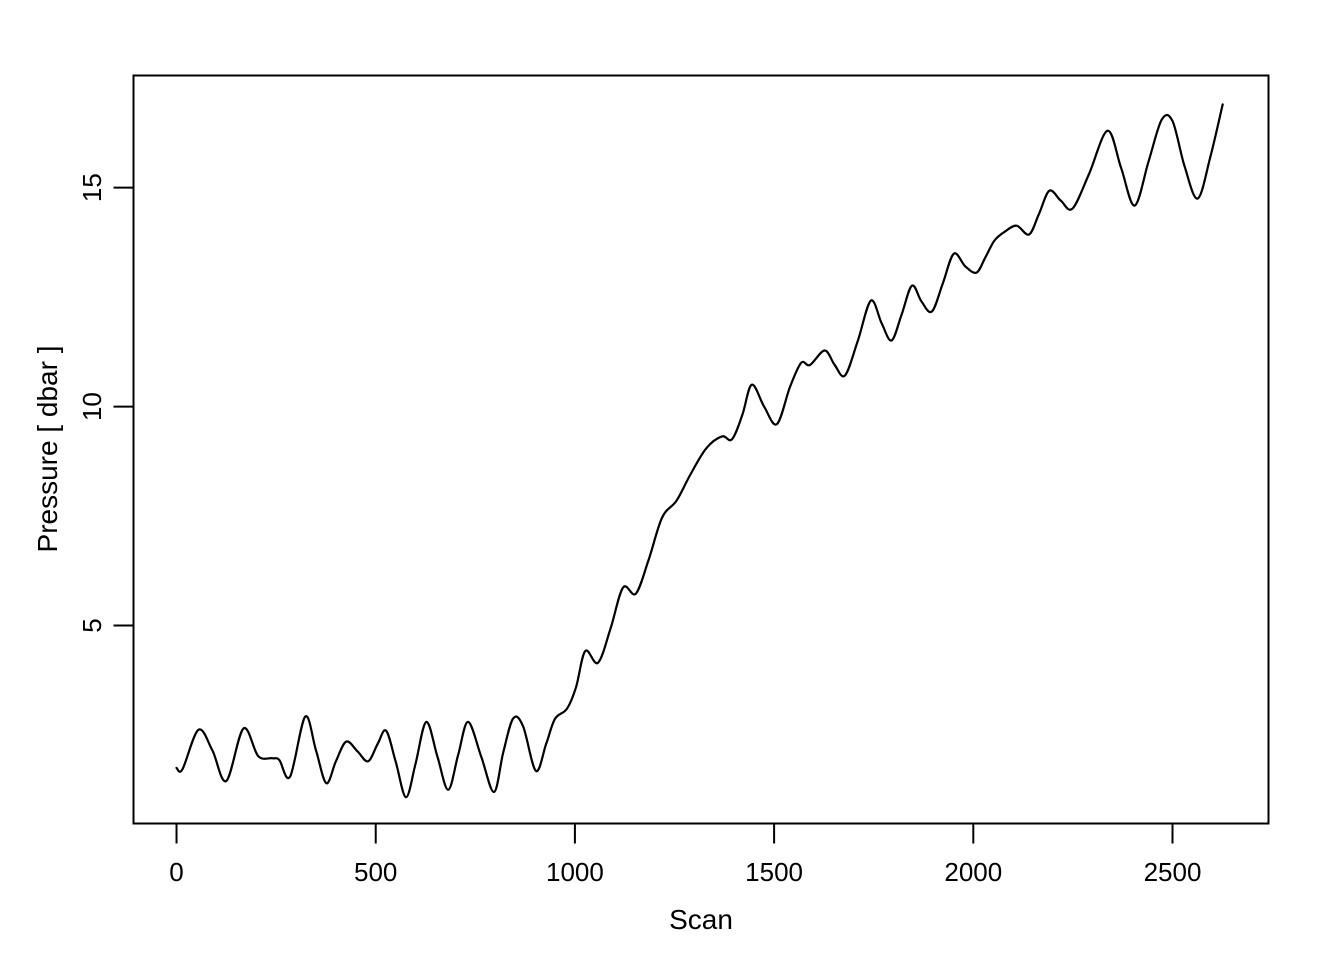 The image size is (1344, 960). I want to click on y-tick-label: 5, so click(92, 625).